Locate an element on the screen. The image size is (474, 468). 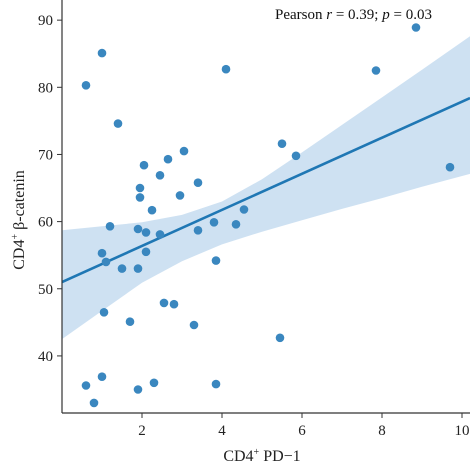
x-tick-label: 2 is located at coordinates (142, 431).